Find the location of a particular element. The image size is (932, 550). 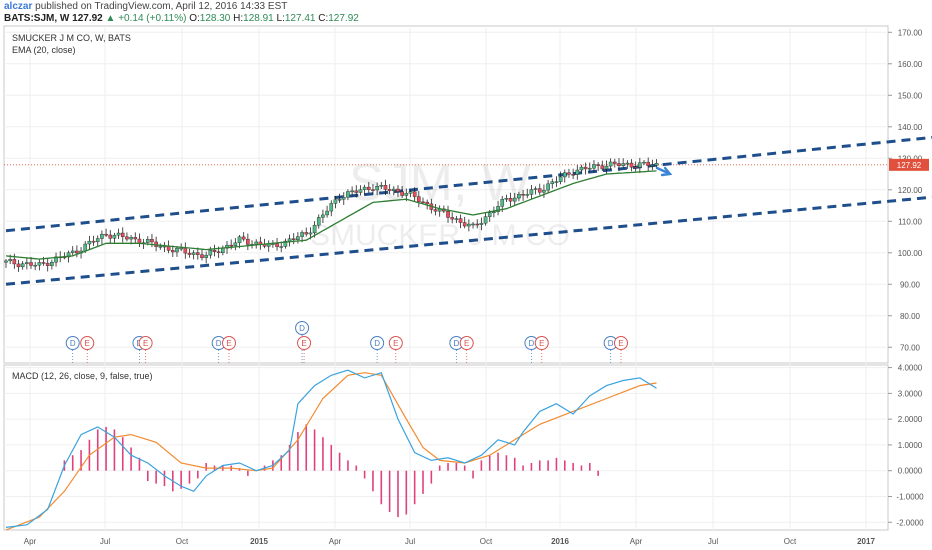

macd-tick-label: 1.0000 is located at coordinates (910, 445).